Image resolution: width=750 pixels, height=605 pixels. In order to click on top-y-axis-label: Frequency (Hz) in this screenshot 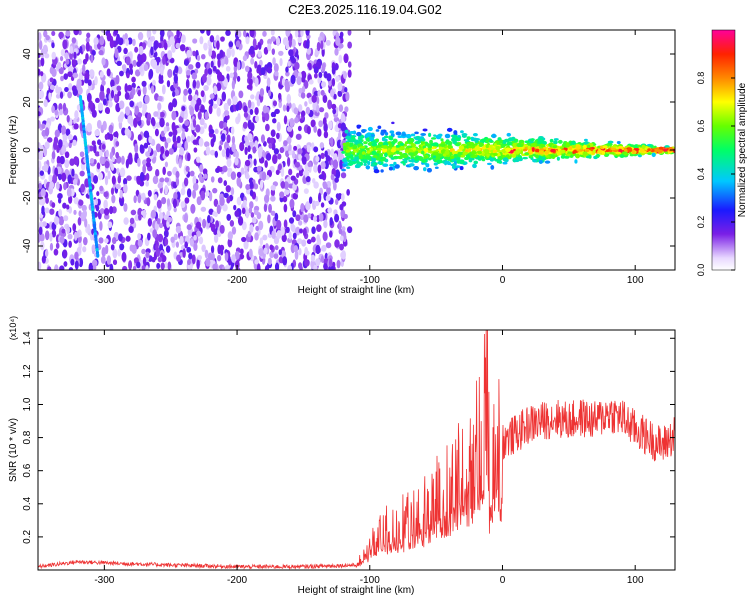, I will do `click(13, 150)`.